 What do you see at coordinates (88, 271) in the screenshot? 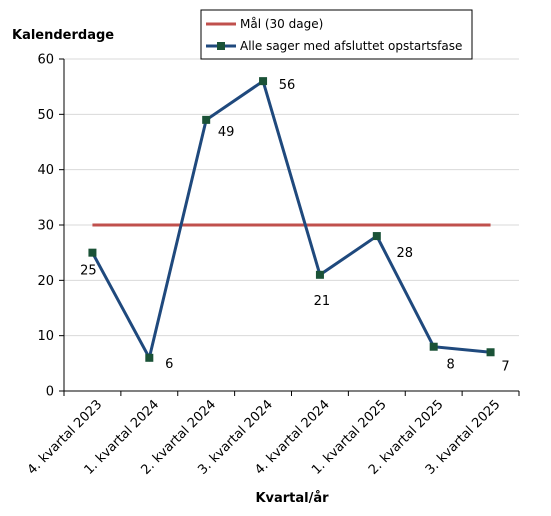
I see `data-label: 25` at bounding box center [88, 271].